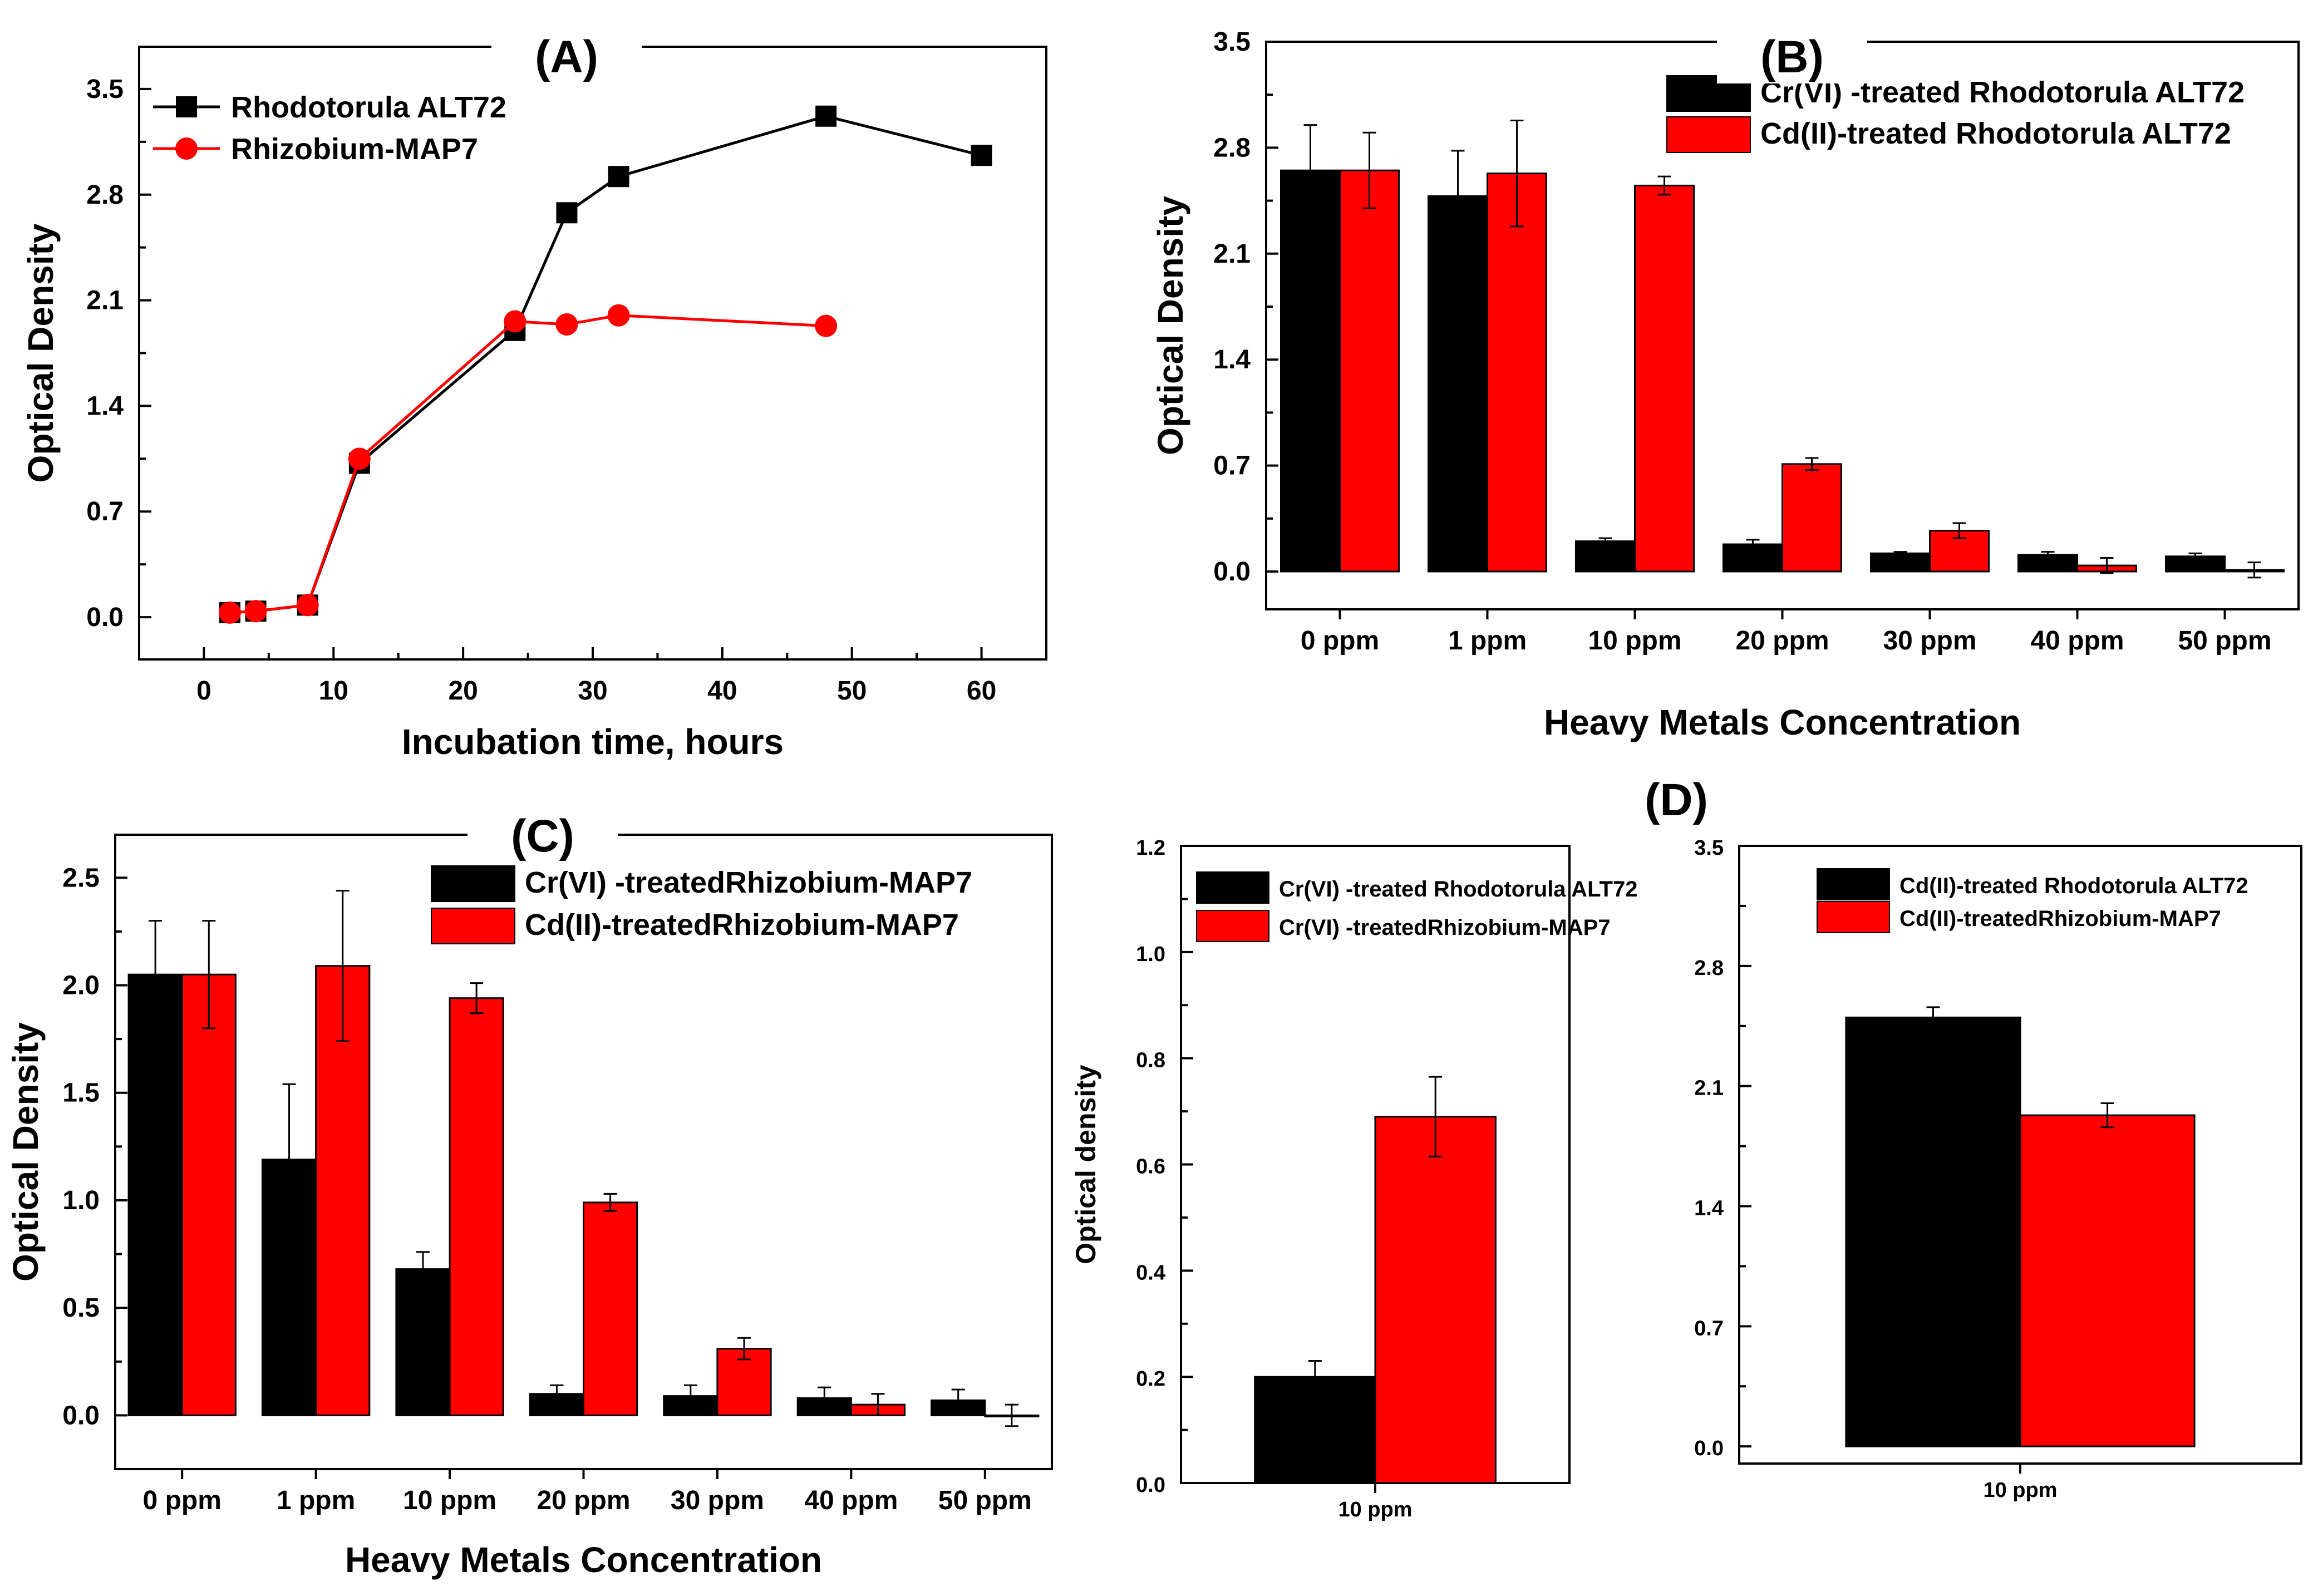  Describe the element at coordinates (105, 195) in the screenshot. I see `y-tick-label: 2.8` at that location.